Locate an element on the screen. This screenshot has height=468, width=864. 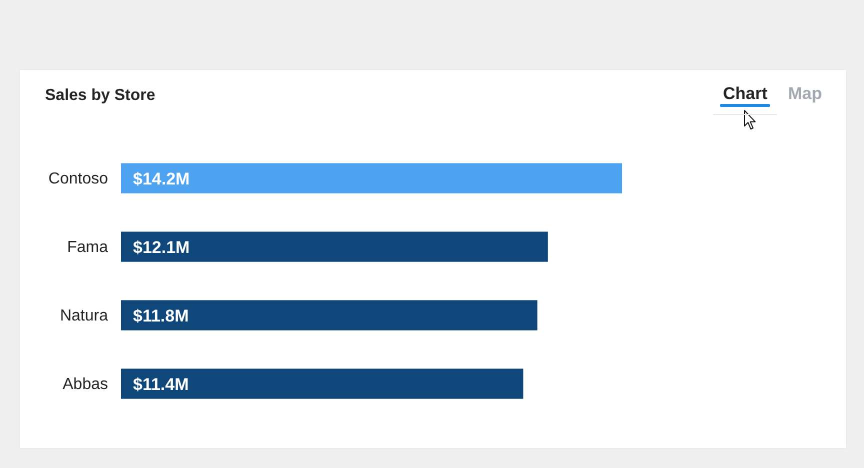
chart-title: Sales by Store is located at coordinates (100, 95).